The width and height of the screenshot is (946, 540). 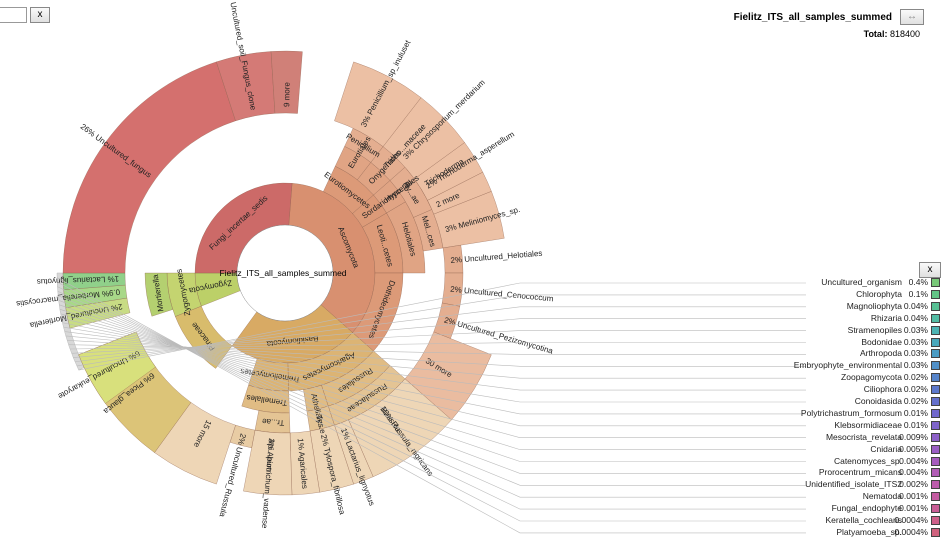 I want to click on legend-item-stramenopiles: Stramenopiles 0.03%, so click(x=821, y=330).